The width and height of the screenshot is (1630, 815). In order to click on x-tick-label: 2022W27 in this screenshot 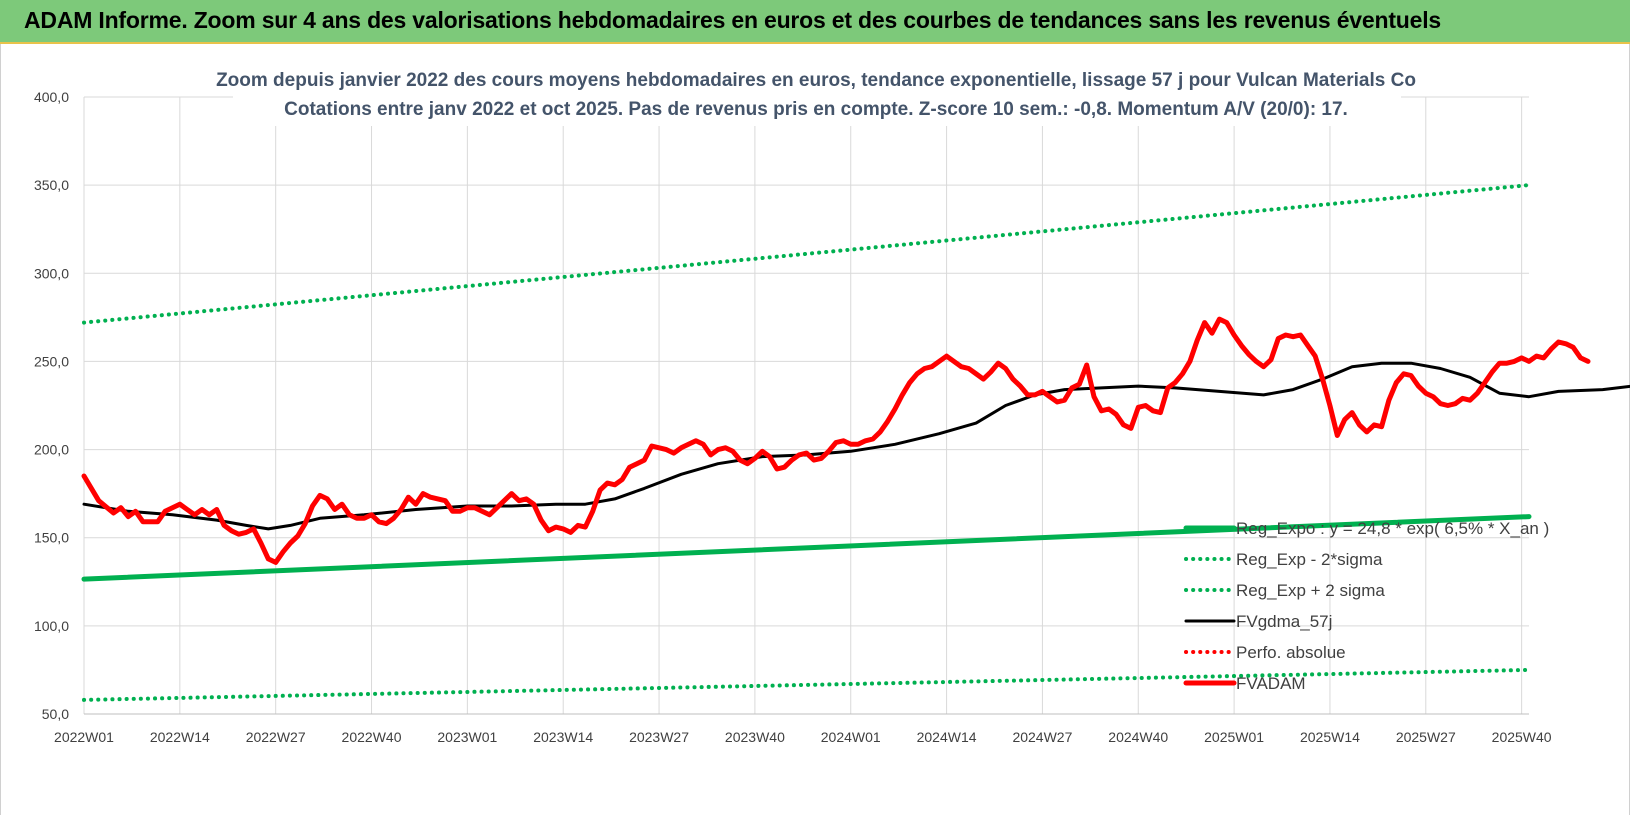, I will do `click(276, 737)`.